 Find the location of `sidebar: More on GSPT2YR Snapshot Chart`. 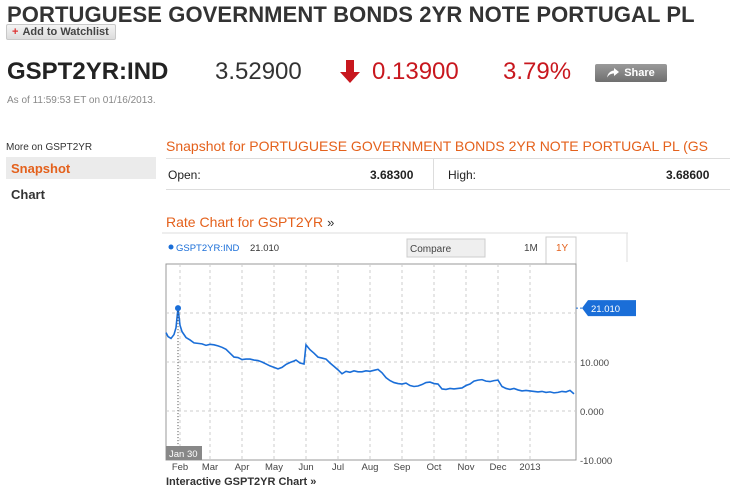

sidebar: More on GSPT2YR Snapshot Chart is located at coordinates (81, 173).